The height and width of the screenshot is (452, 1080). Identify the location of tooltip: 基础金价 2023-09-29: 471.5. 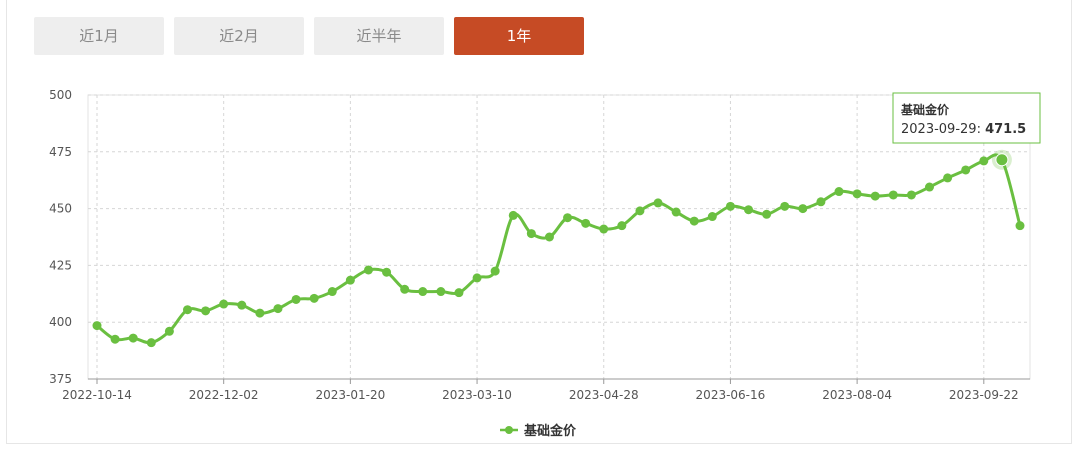
(966, 118).